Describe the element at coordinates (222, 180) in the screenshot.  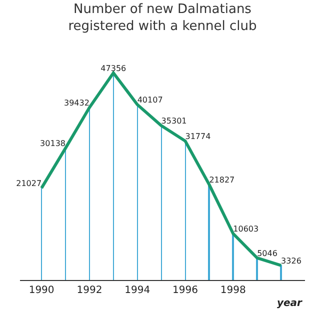
I see `data-label: 21827` at that location.